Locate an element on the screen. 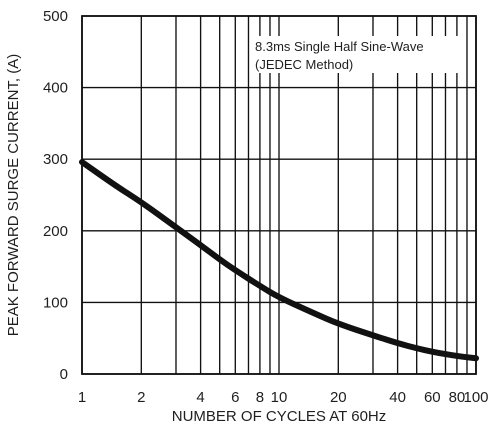 The width and height of the screenshot is (497, 430). x-tick-label: 2 is located at coordinates (141, 397).